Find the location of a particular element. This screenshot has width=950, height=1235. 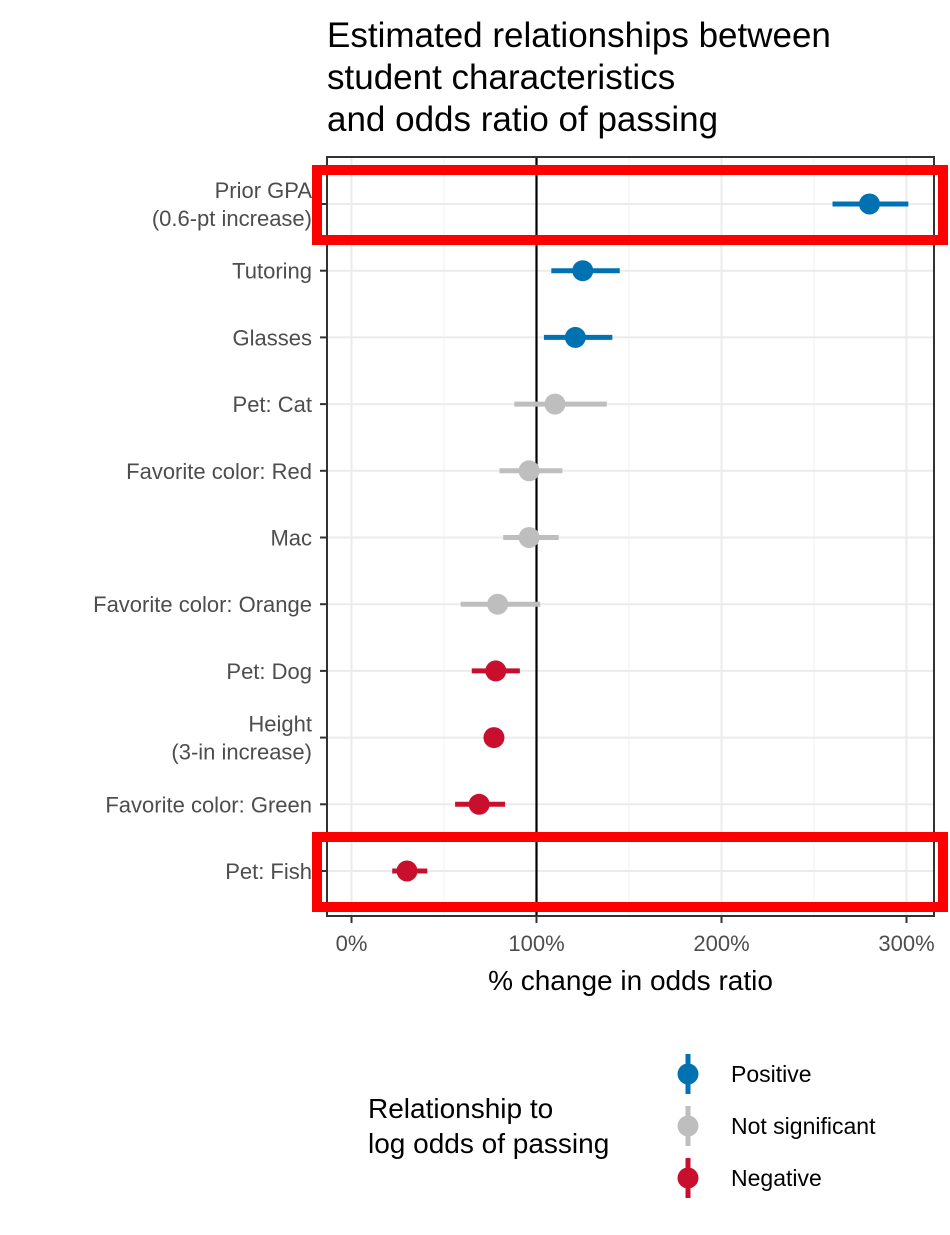

x-tick-label: 100% is located at coordinates (536, 943).